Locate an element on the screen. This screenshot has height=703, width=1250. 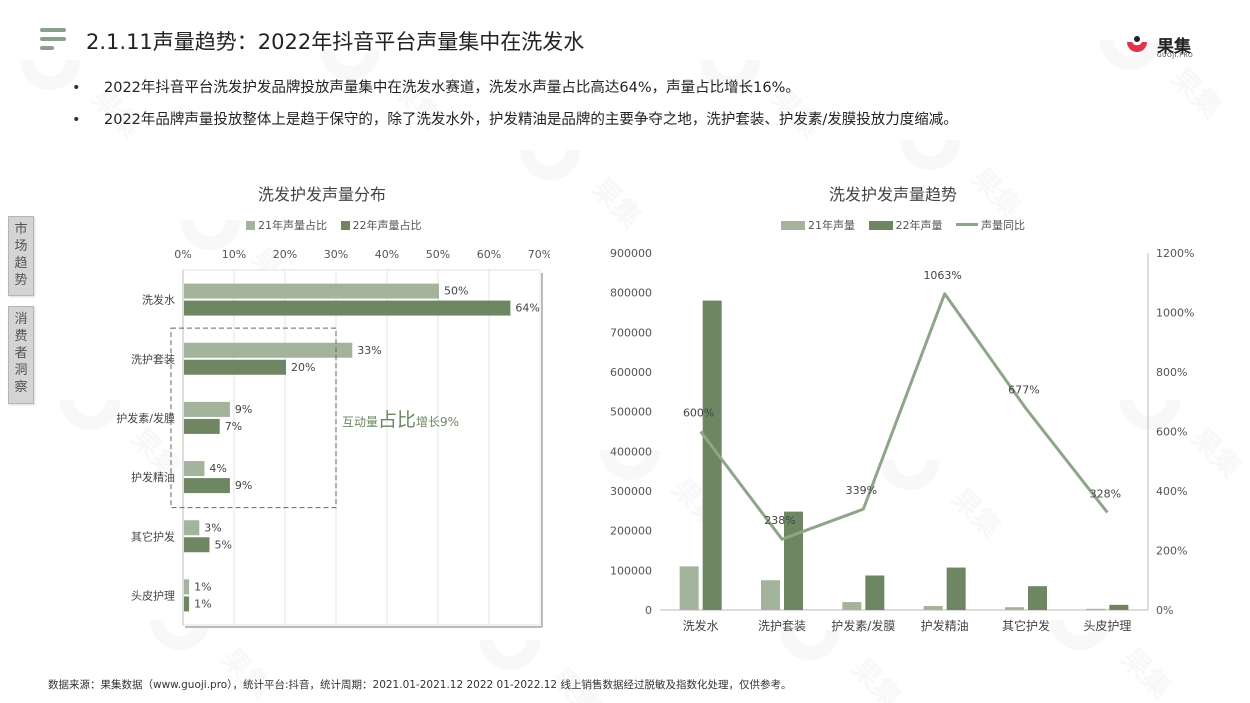
y-left-tick-label: 200000 is located at coordinates (631, 531).